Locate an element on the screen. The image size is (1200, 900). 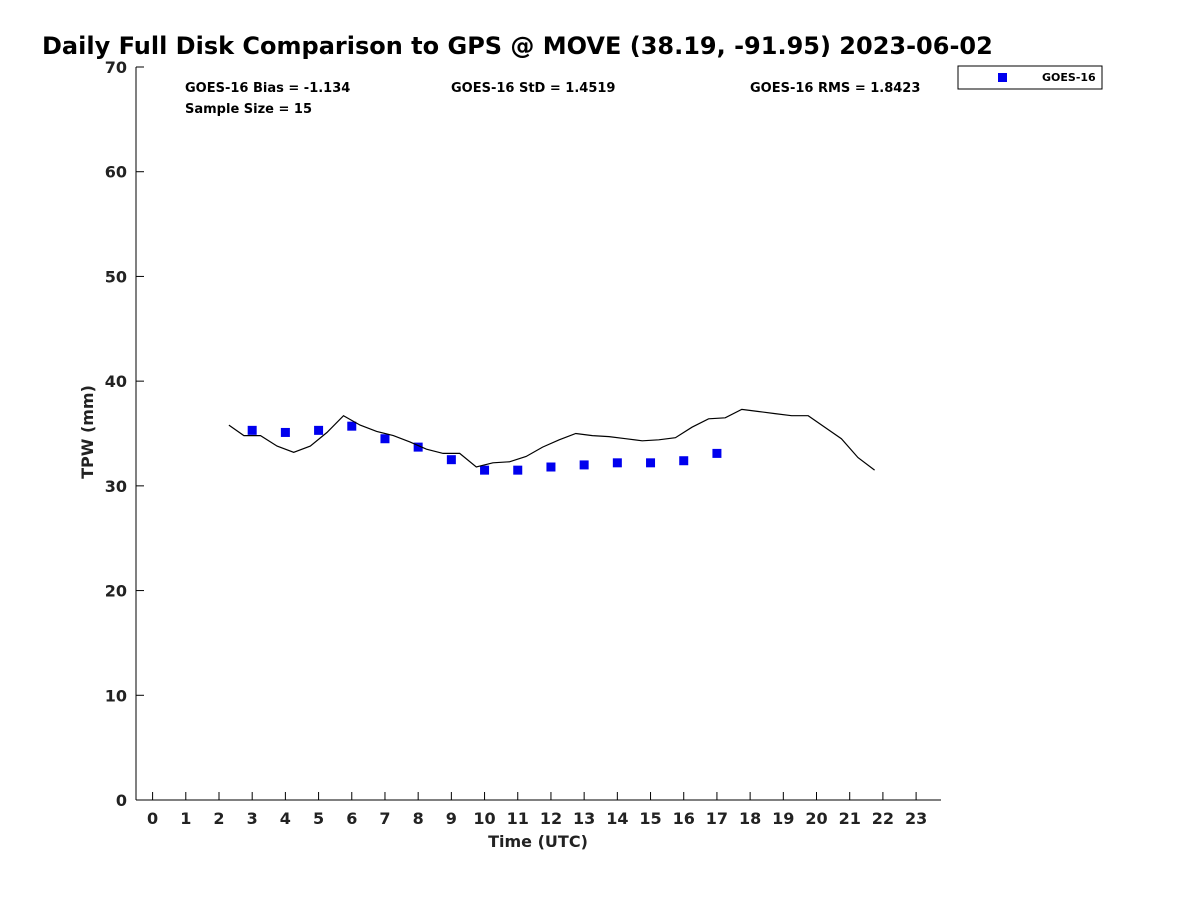
x-tick-label: 1 is located at coordinates (185, 818).